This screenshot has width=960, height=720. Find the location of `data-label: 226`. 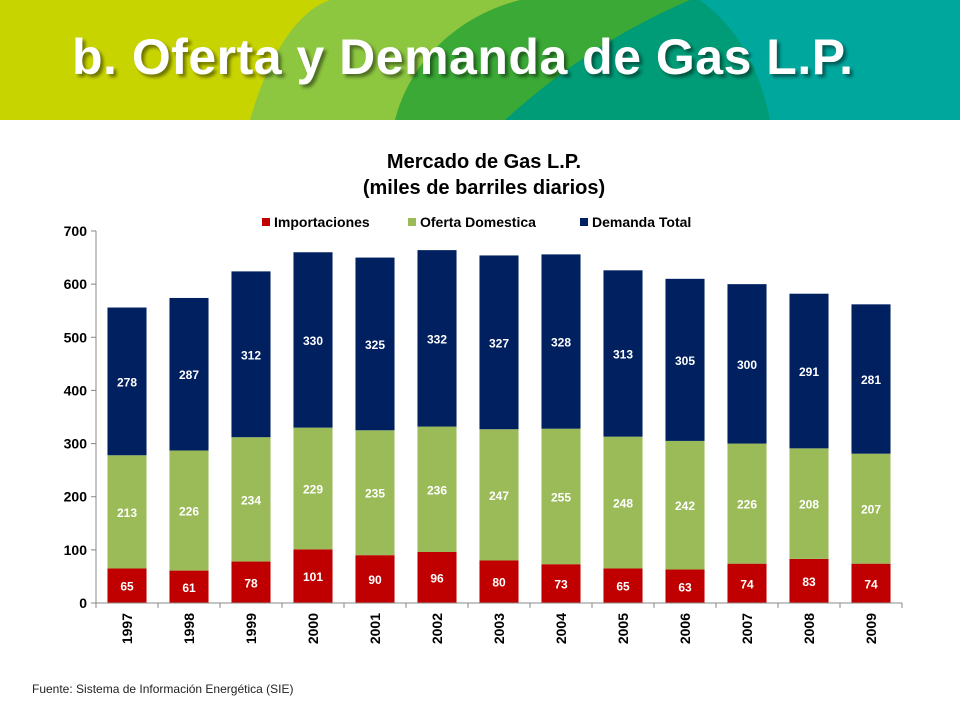

data-label: 226 is located at coordinates (747, 505).